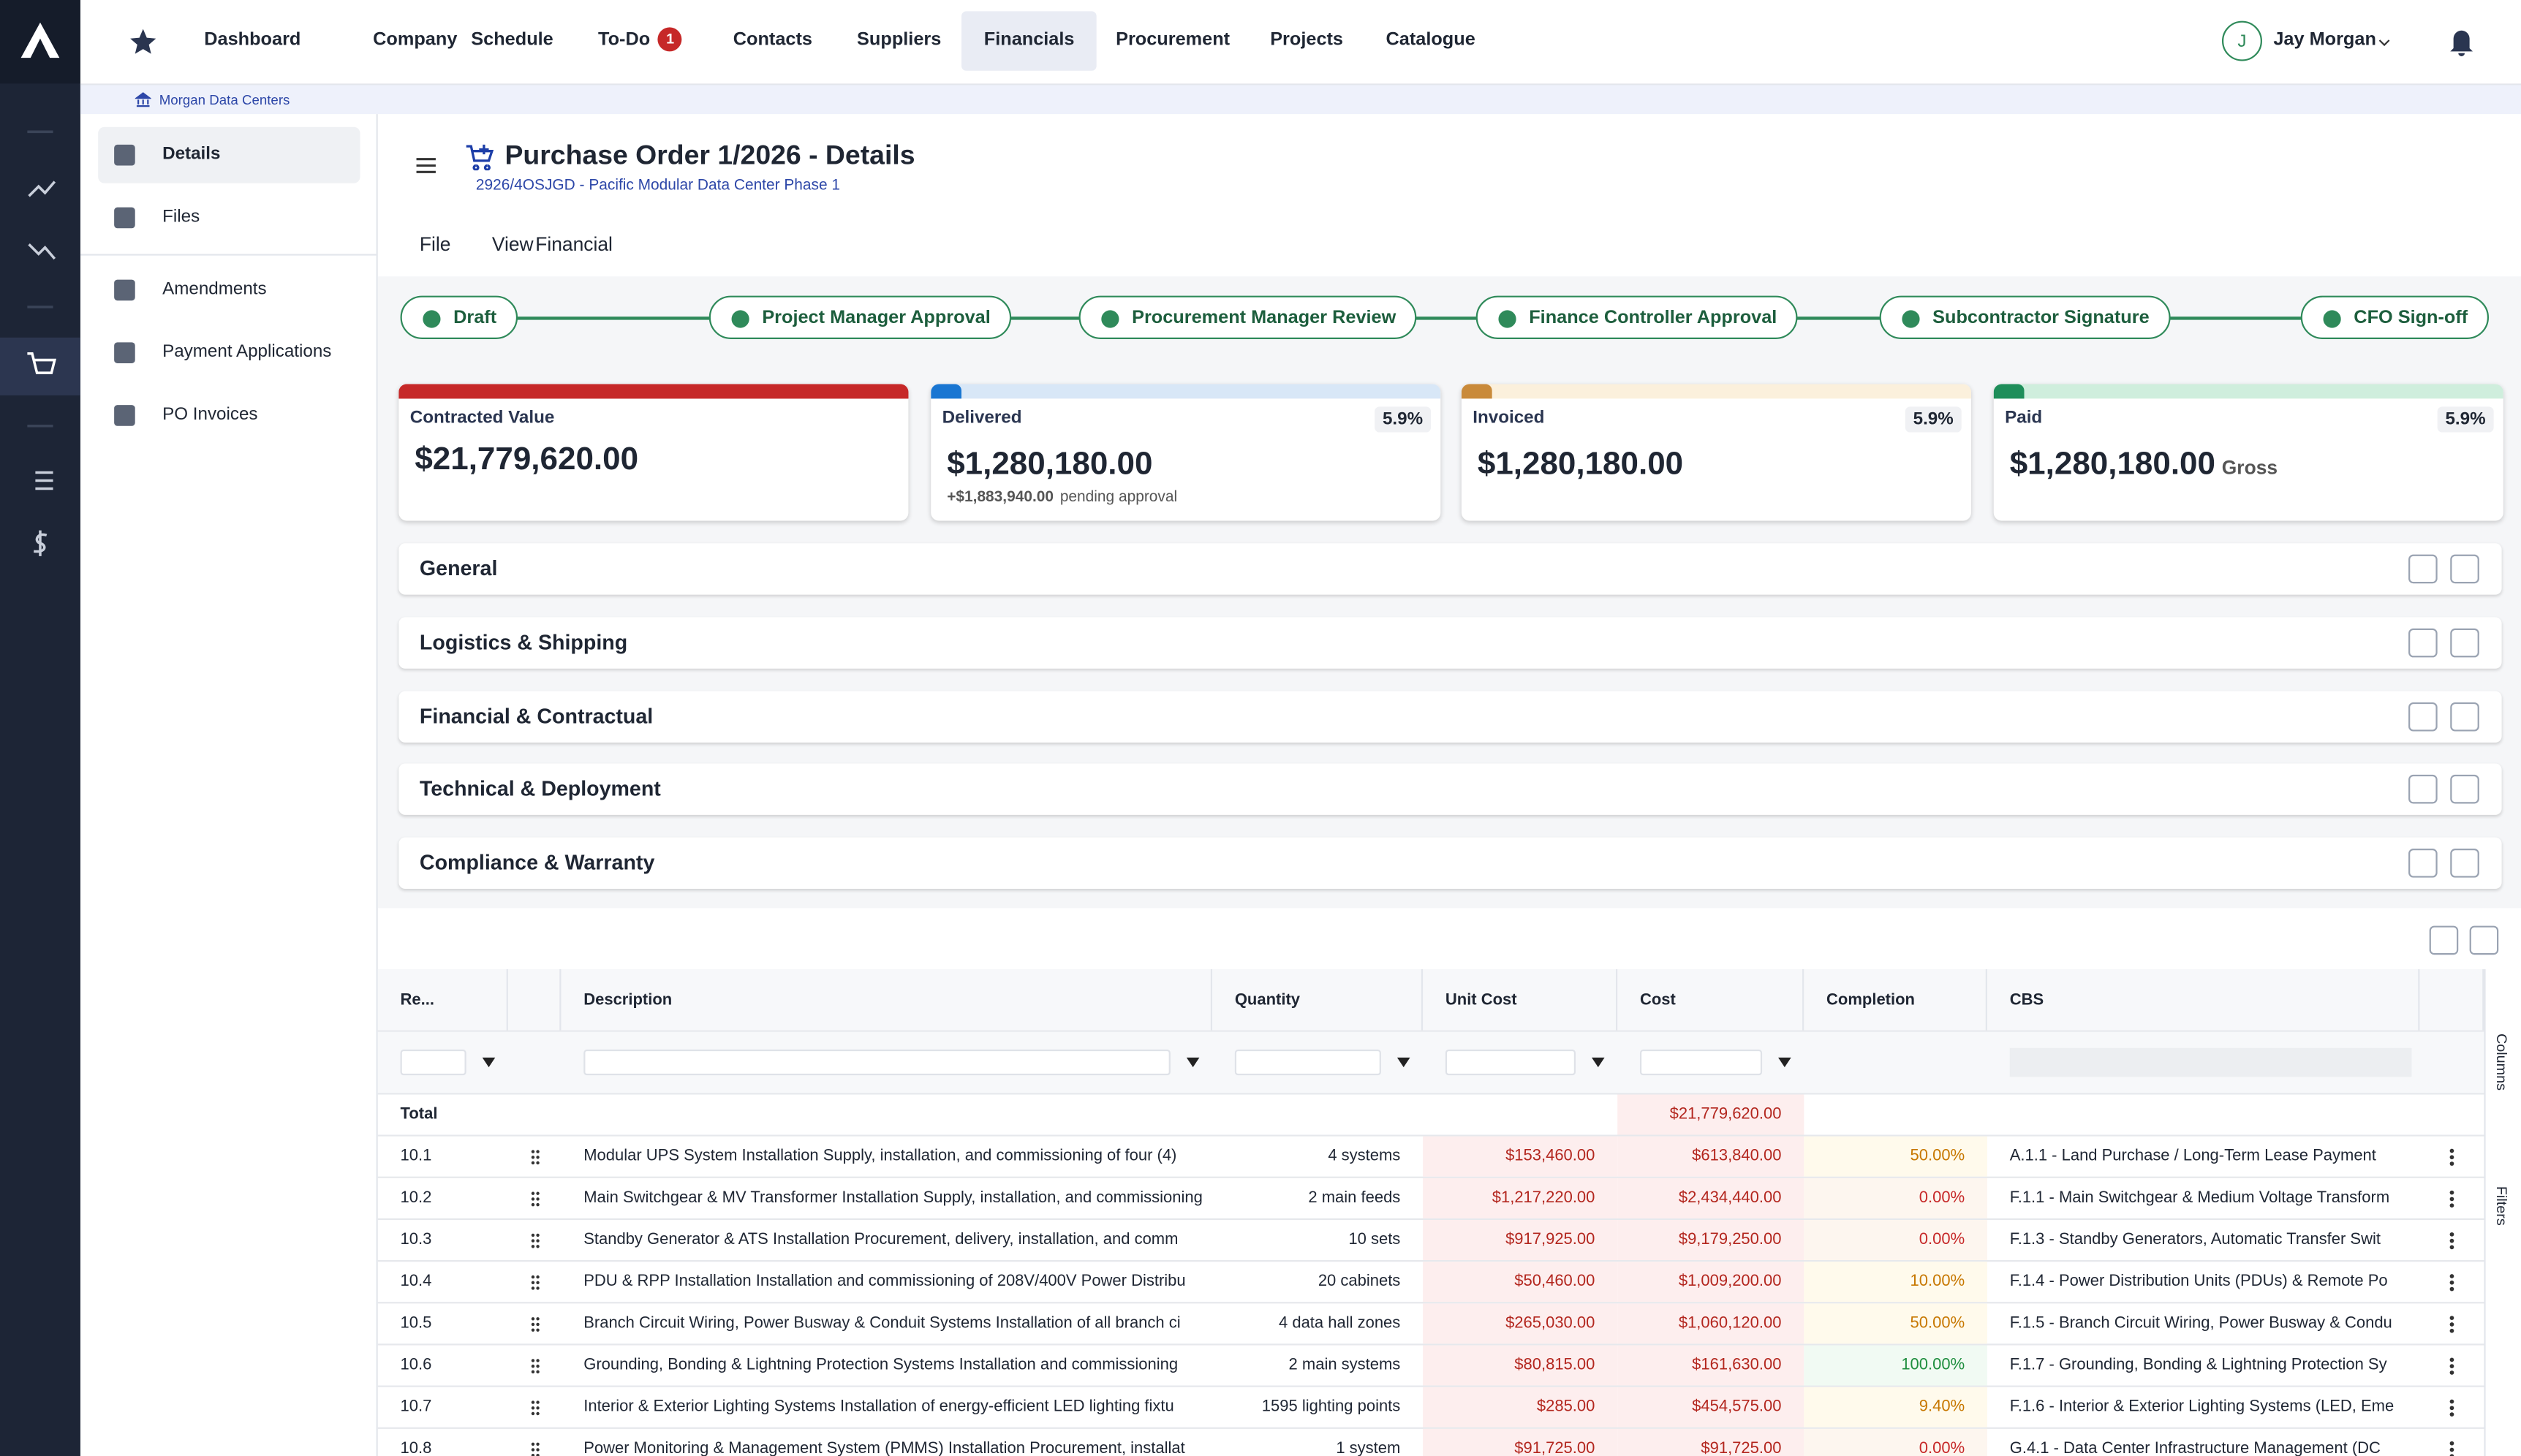 The height and width of the screenshot is (1456, 2521). Describe the element at coordinates (40, 42) in the screenshot. I see `logo` at that location.